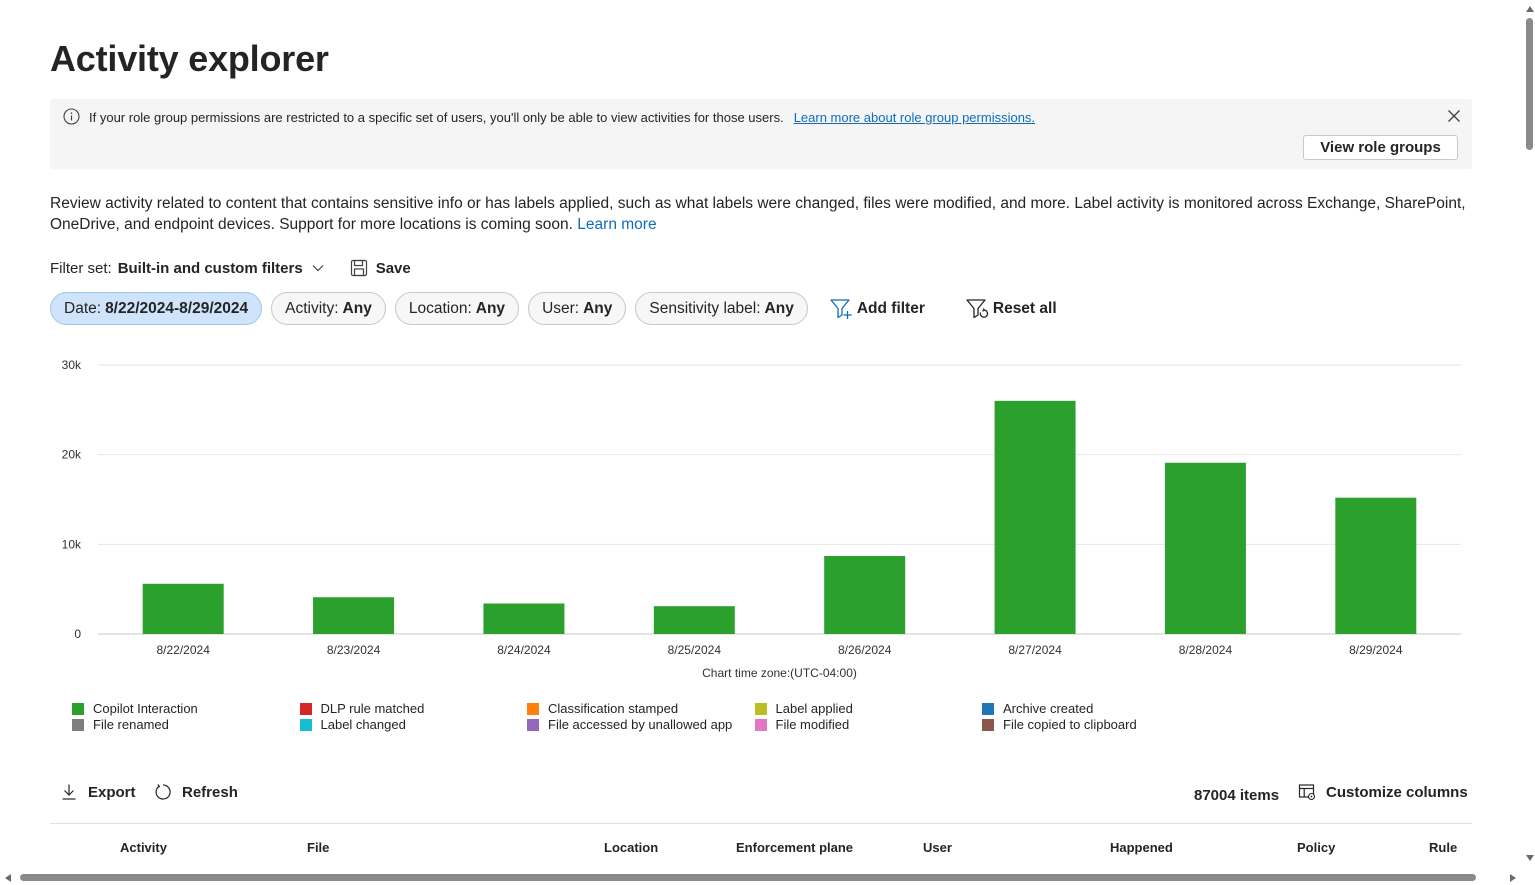 This screenshot has width=1535, height=885. What do you see at coordinates (1035, 517) in the screenshot?
I see `bar-8-27-2024` at bounding box center [1035, 517].